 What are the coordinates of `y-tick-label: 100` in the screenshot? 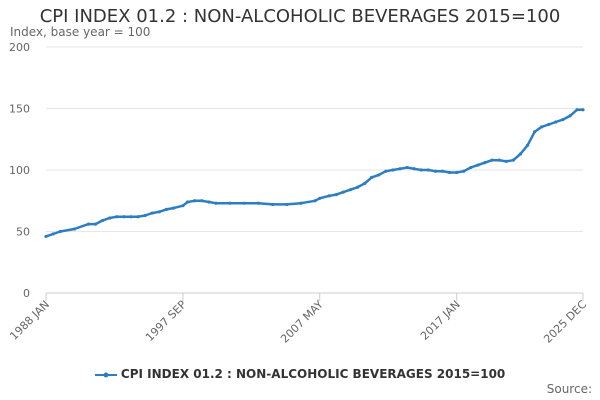 It's located at (19, 170).